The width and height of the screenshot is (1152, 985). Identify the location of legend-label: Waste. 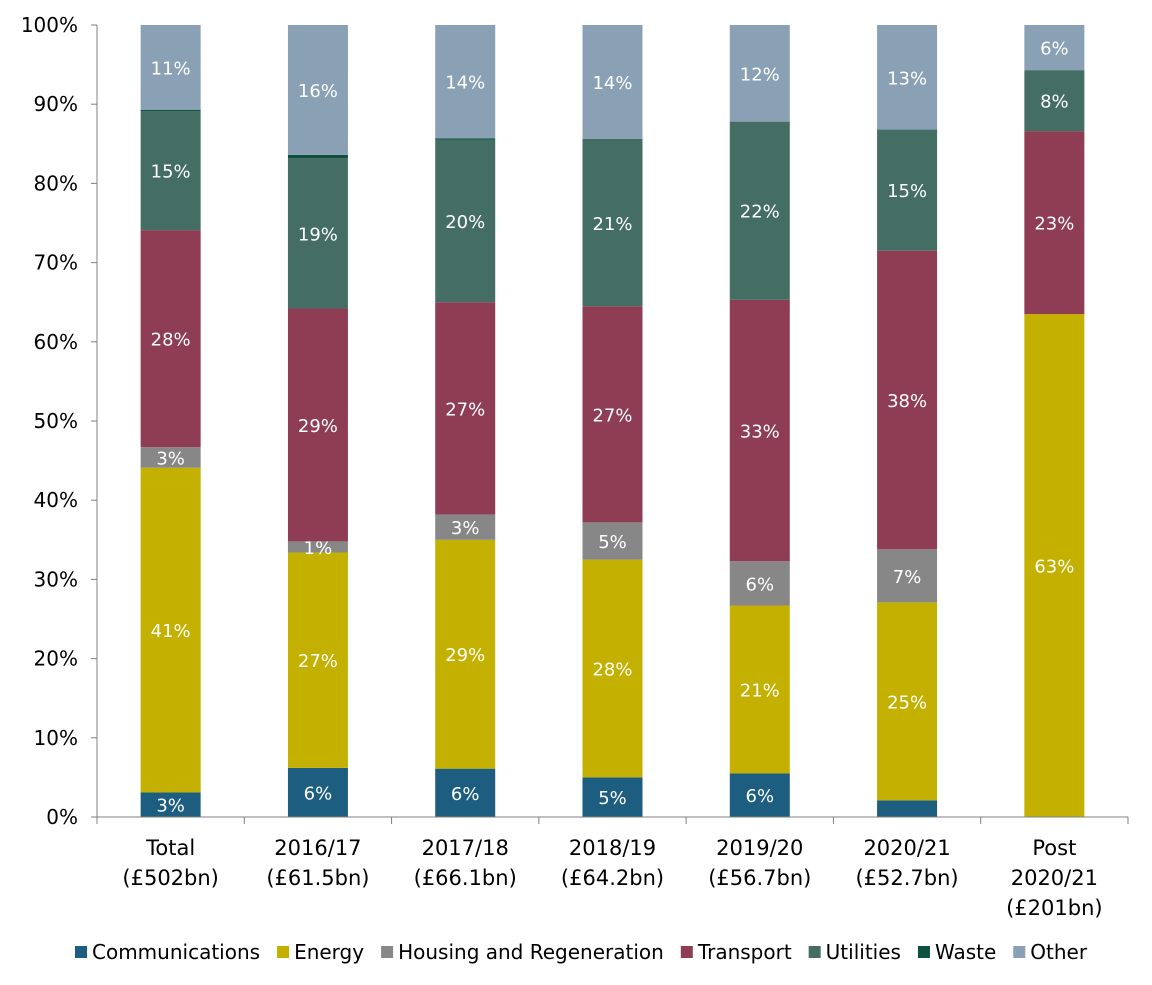
(965, 952).